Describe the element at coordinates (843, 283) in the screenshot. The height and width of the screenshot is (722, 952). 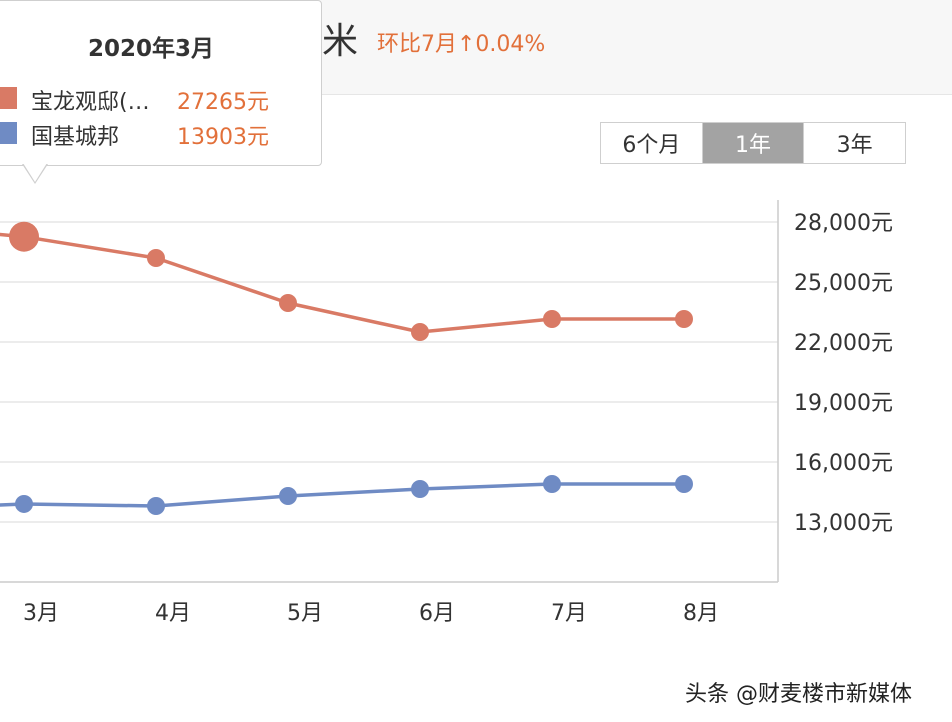
I see `y-tick-label: 25,000元` at that location.